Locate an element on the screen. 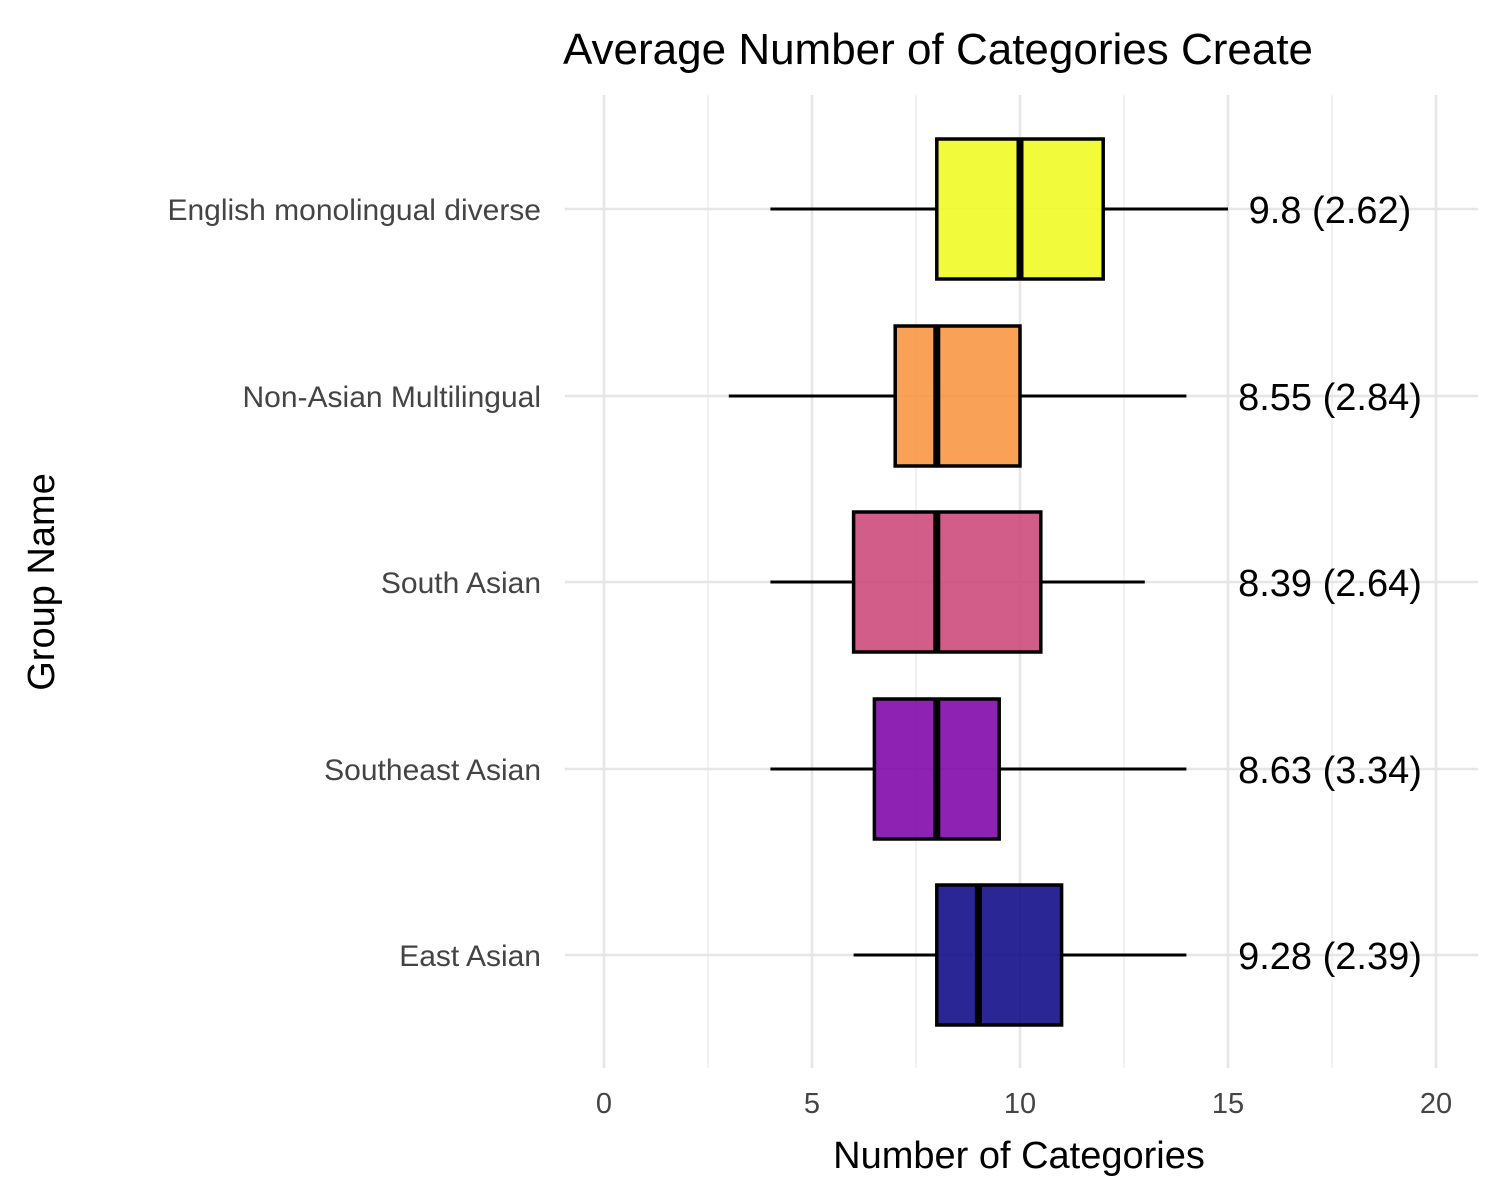  category-label: East Asian is located at coordinates (470, 956).